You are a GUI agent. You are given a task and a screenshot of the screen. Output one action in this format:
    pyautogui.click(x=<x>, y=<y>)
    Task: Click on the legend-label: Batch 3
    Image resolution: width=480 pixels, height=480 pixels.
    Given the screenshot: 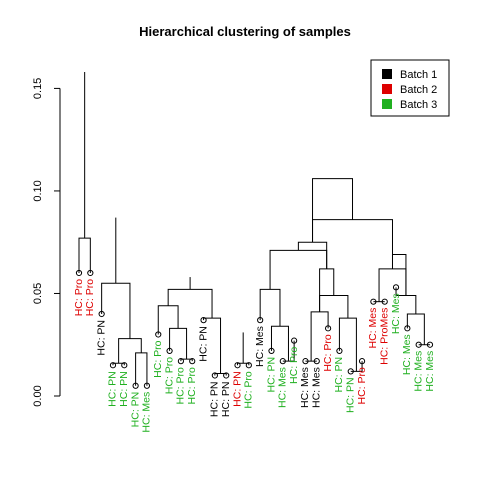 What is the action you would take?
    pyautogui.click(x=418, y=105)
    